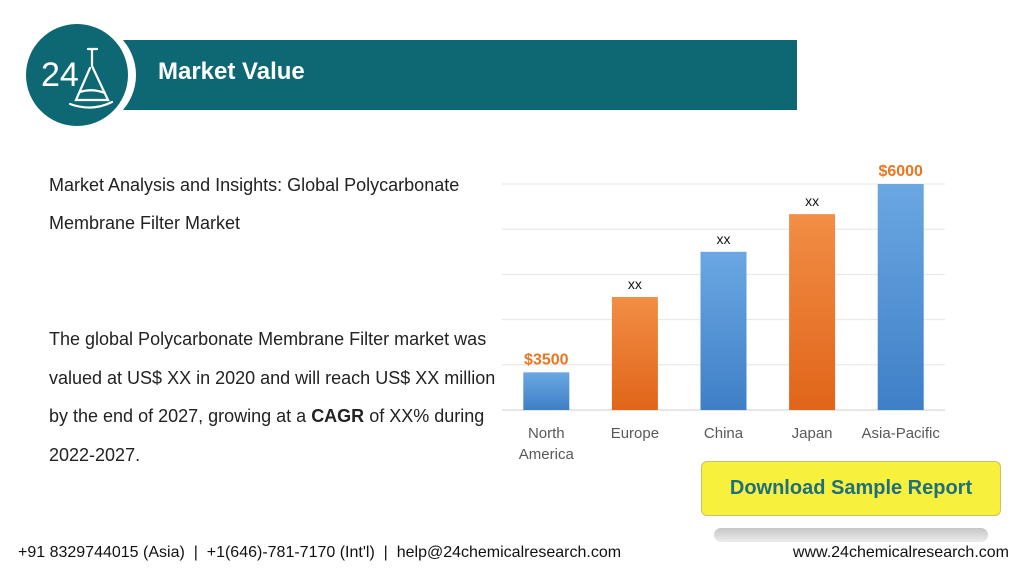 The image size is (1024, 576). I want to click on bar-asia-pacific, so click(900, 297).